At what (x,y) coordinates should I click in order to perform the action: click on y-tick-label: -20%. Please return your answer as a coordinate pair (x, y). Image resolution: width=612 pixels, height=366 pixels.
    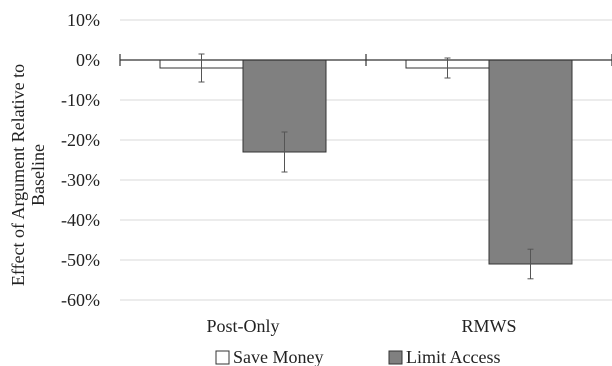
    Looking at the image, I should click on (80, 140).